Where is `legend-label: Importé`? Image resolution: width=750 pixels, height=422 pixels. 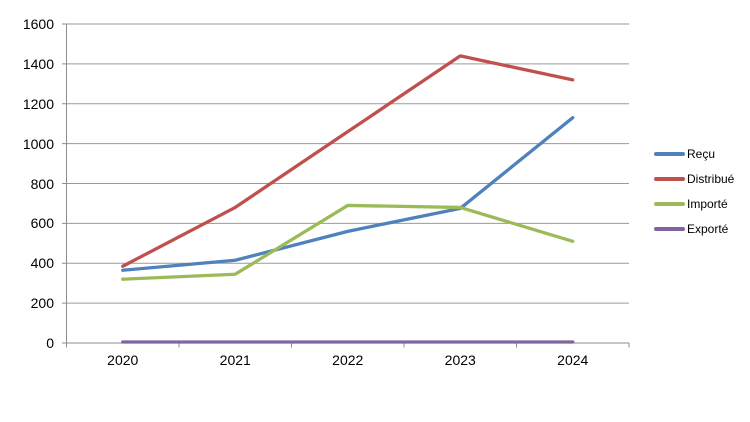
legend-label: Importé is located at coordinates (707, 203).